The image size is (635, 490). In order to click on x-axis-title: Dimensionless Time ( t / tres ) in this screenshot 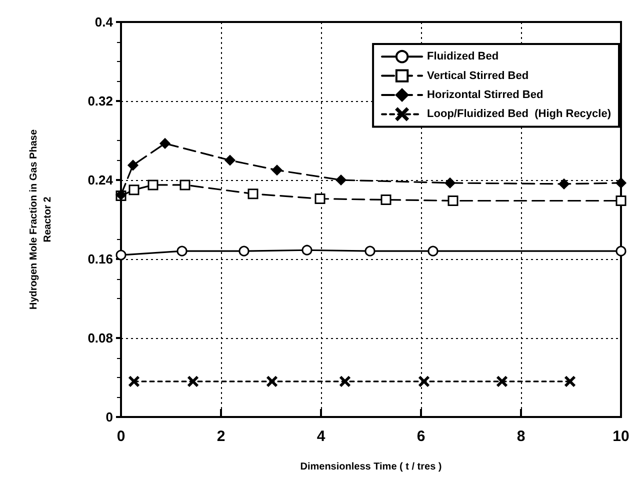, I will do `click(371, 467)`.